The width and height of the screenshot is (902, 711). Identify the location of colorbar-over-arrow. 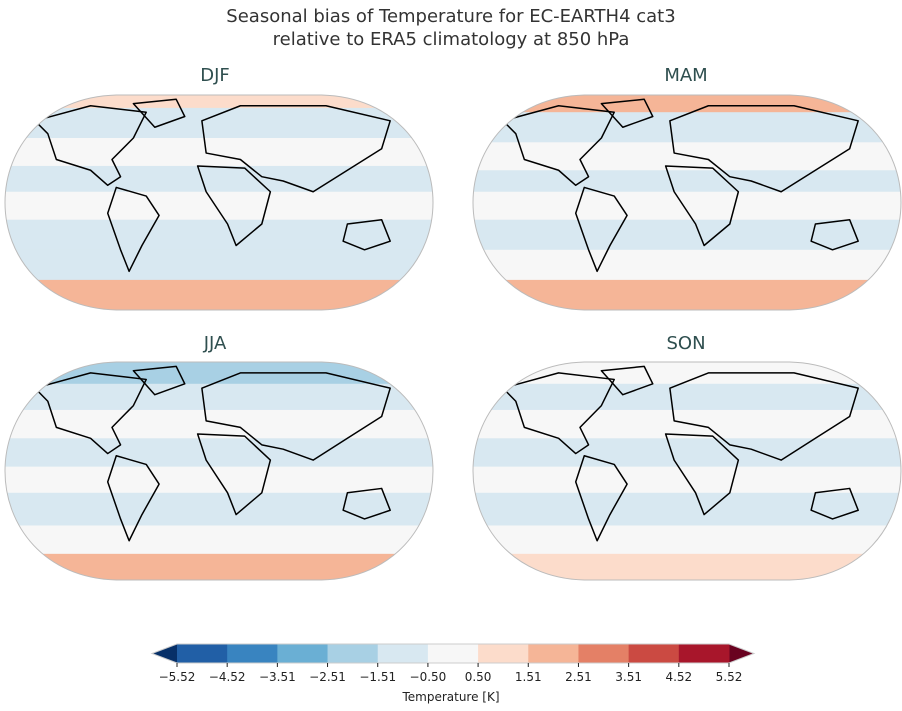
(741, 653).